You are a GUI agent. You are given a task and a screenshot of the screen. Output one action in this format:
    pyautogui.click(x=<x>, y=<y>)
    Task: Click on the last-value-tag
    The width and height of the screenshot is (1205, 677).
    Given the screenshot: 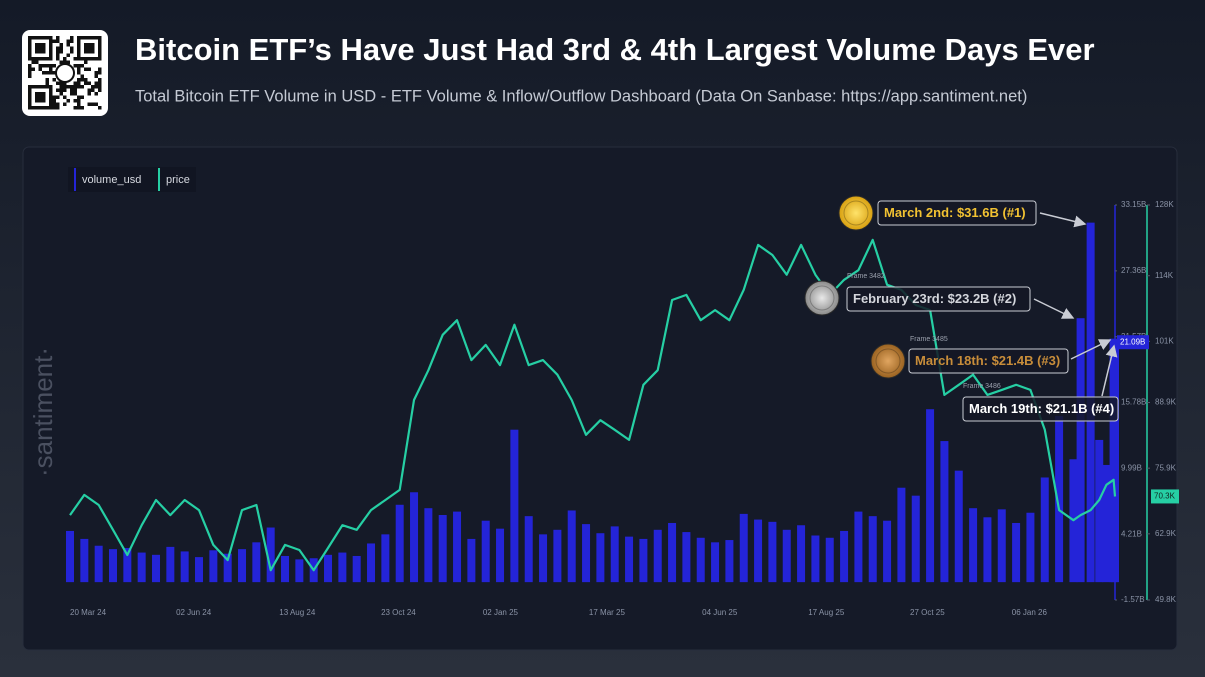 What is the action you would take?
    pyautogui.click(x=1133, y=342)
    